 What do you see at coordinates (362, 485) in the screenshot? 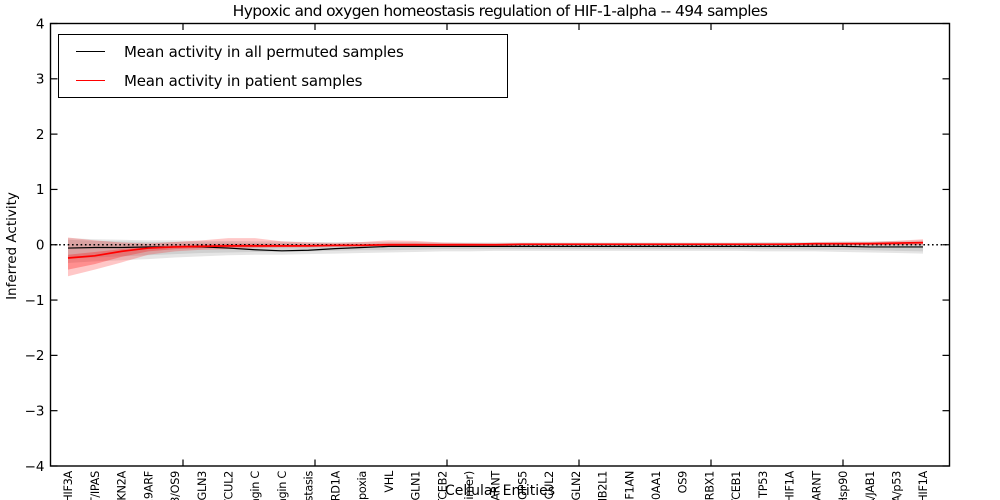
I see `x-category-label: response to hypoxia` at bounding box center [362, 485].